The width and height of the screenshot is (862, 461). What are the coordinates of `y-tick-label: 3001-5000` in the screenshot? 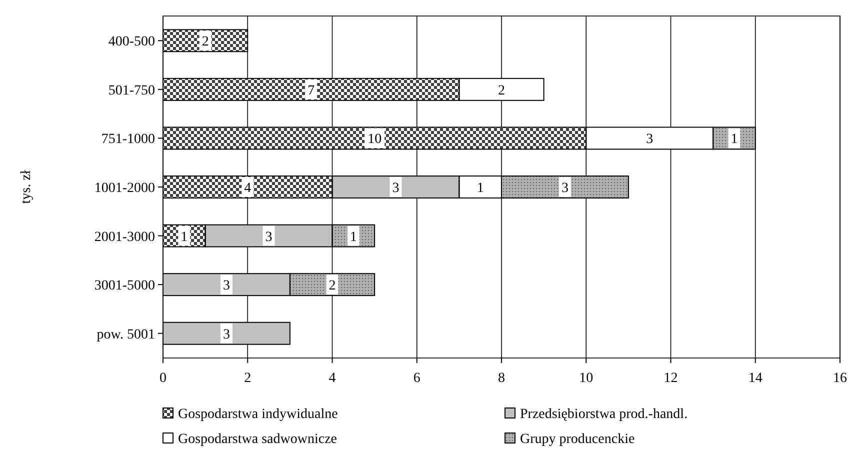 It's located at (124, 286).